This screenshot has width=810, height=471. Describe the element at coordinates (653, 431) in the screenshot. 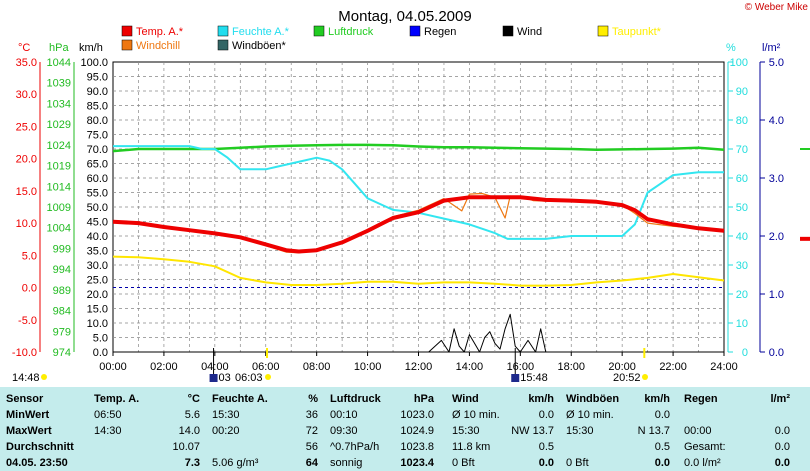

I see `table-cell: N 13.7` at that location.